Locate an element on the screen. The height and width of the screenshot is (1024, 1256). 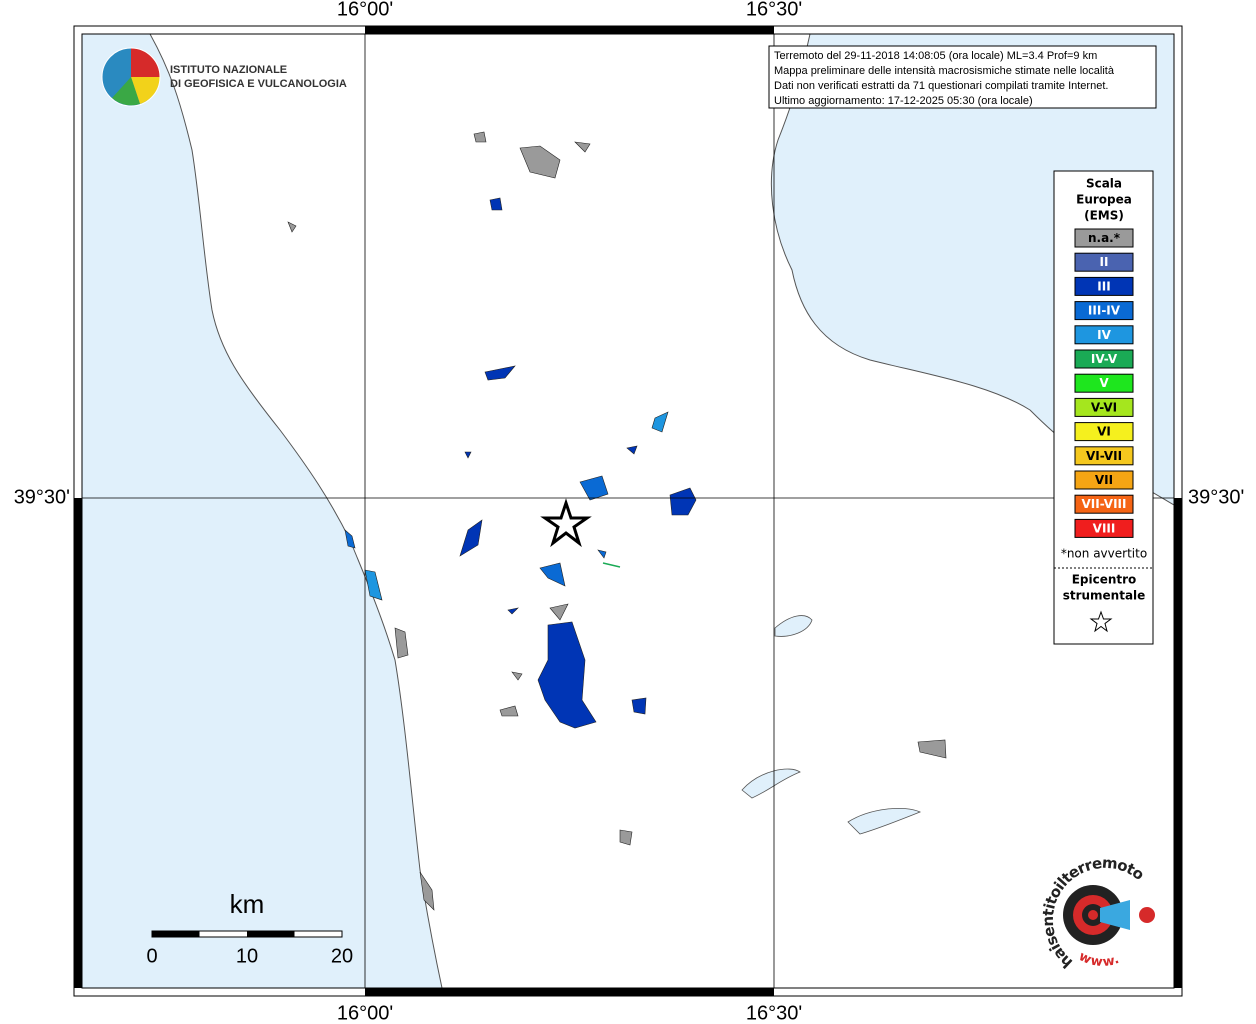
badge-www: www. is located at coordinates (1099, 959).